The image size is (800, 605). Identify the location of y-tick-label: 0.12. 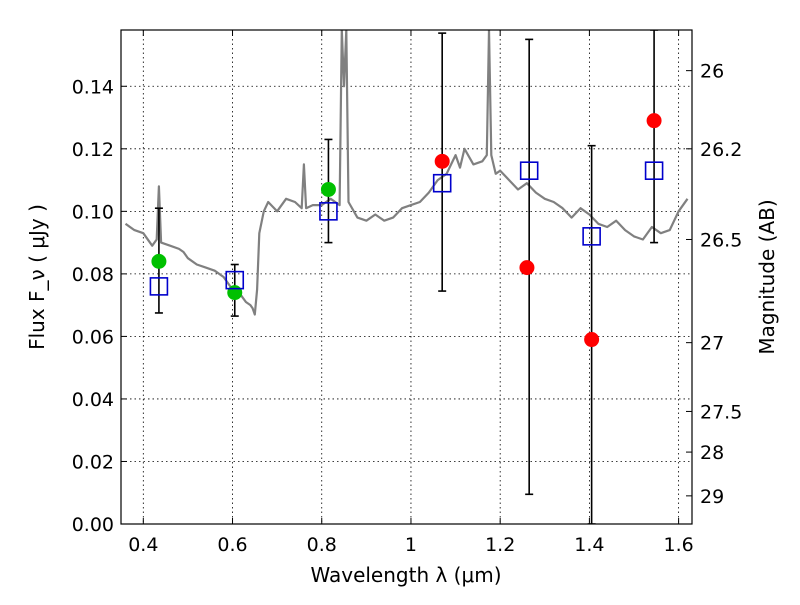
(93, 150).